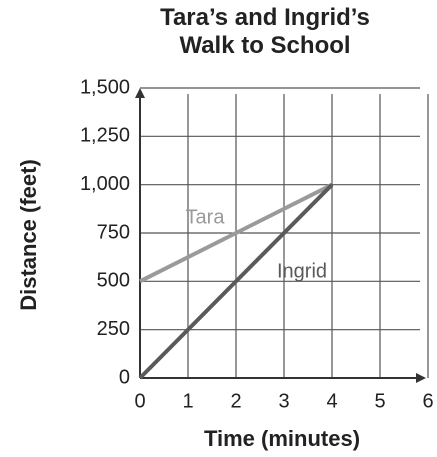 This screenshot has height=457, width=437. Describe the element at coordinates (105, 184) in the screenshot. I see `y-tick-label: 1,000` at that location.